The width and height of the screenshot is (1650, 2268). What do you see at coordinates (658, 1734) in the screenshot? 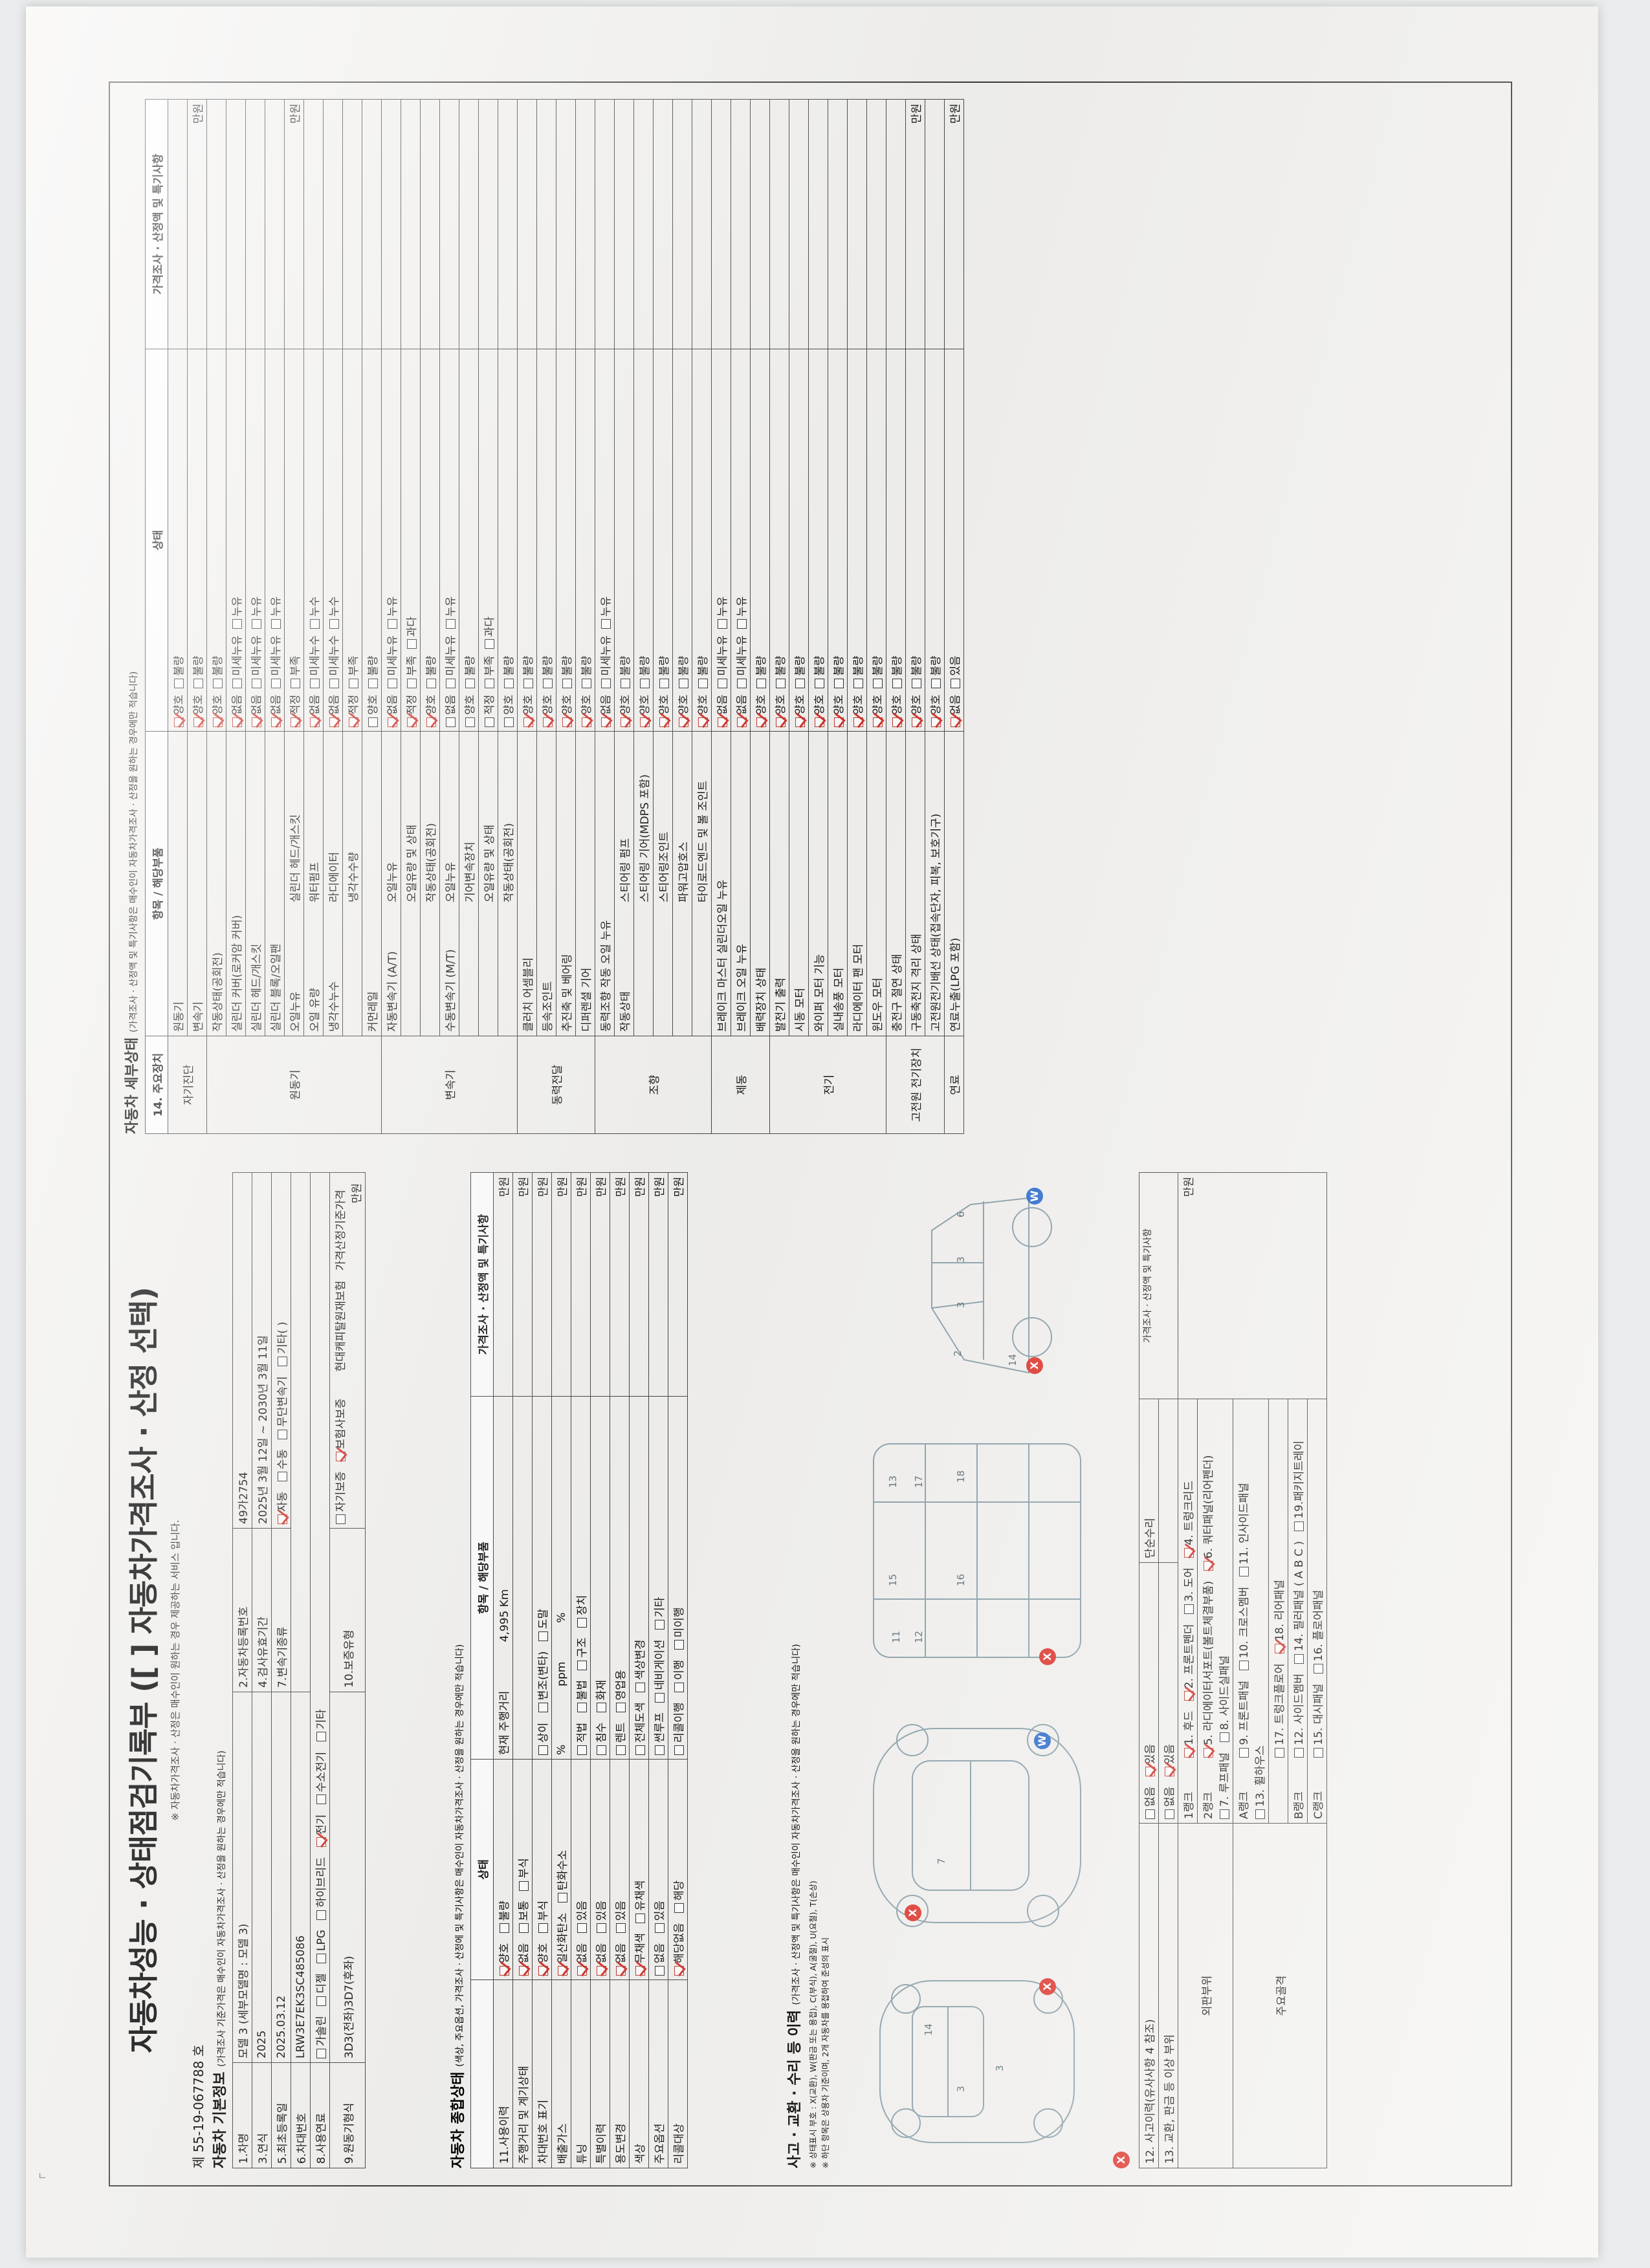
I see `opt-sunroof: 썬루프` at bounding box center [658, 1734].